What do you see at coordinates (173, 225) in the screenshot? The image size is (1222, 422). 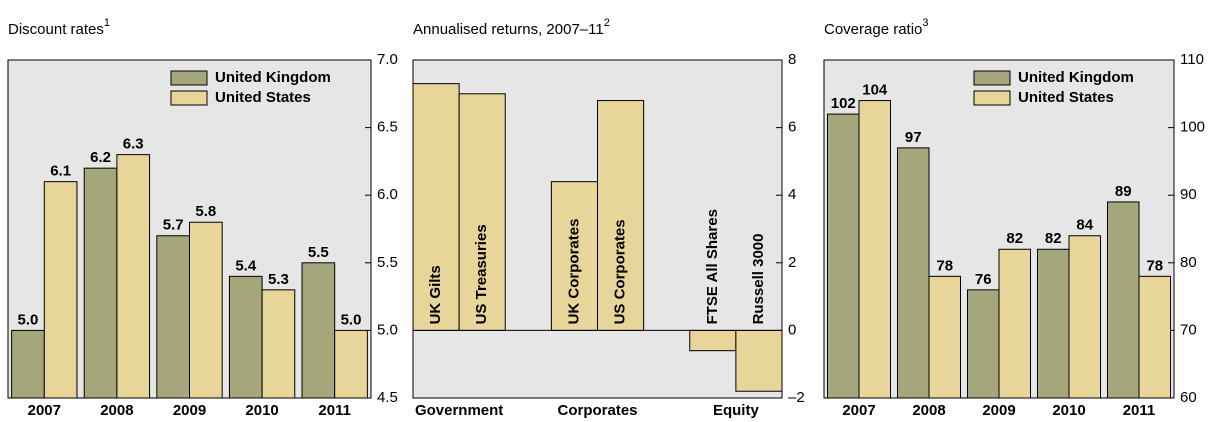 I see `value-label: 5.7` at bounding box center [173, 225].